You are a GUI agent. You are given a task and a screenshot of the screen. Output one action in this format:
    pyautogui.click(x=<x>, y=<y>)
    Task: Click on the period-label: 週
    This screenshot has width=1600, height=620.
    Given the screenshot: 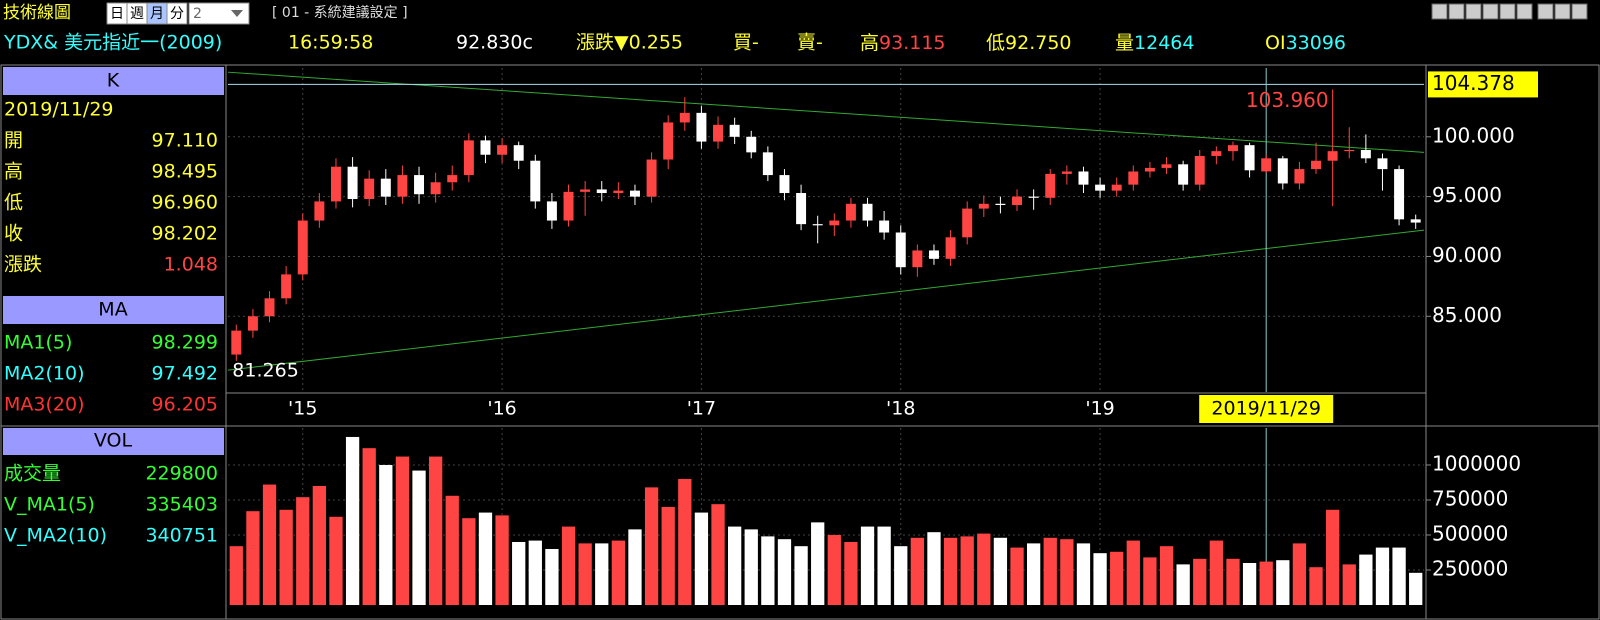 What is the action you would take?
    pyautogui.click(x=137, y=14)
    